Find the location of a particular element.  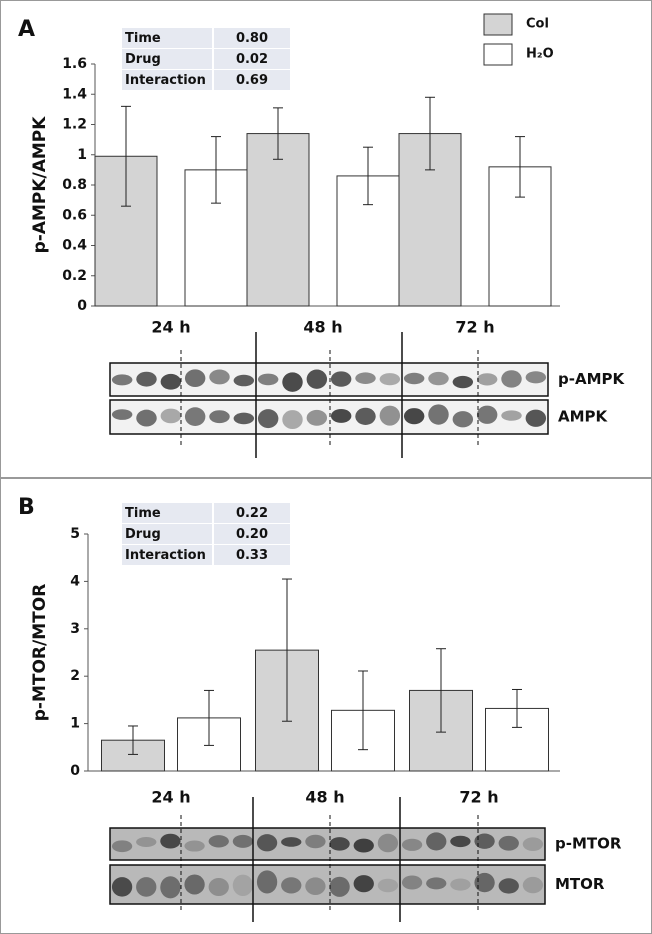

y-axis-label: p-MTOR/MTOR is located at coordinates (40, 653).